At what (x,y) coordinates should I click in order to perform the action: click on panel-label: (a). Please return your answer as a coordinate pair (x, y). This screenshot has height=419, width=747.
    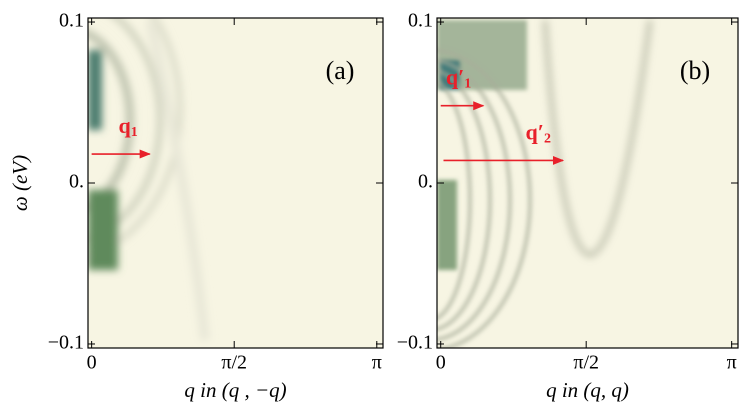
    Looking at the image, I should click on (340, 70).